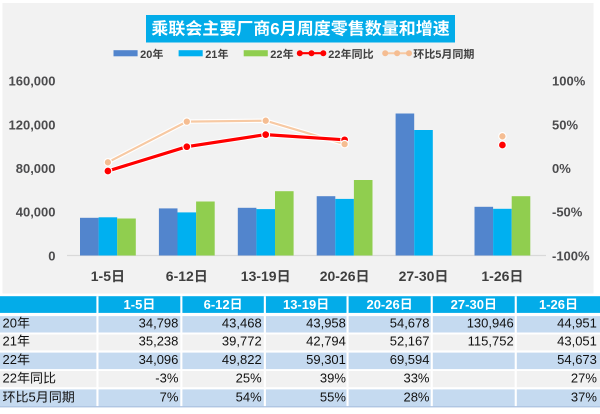 The width and height of the screenshot is (600, 414). Describe the element at coordinates (584, 378) in the screenshot. I see `svg-text: 27%` at that location.